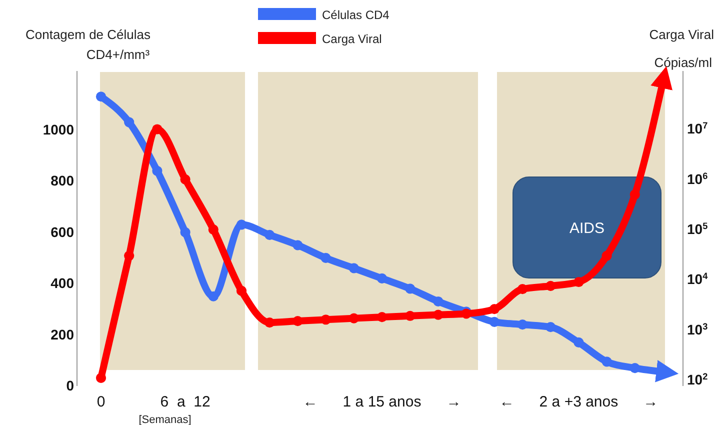 This screenshot has height=425, width=722. Describe the element at coordinates (681, 48) in the screenshot. I see `y2-axis-title: Carga Viral Cópias/ml` at that location.